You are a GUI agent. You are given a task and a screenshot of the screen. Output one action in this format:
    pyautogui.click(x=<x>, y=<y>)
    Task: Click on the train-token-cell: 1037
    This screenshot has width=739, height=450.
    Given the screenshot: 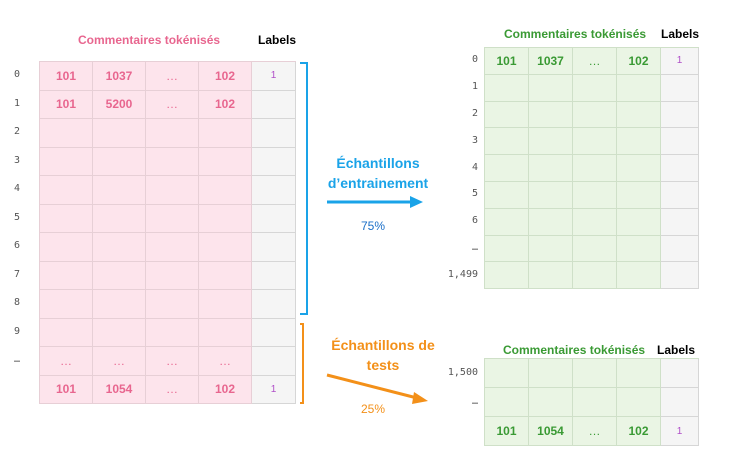 What is the action you would take?
    pyautogui.click(x=551, y=61)
    